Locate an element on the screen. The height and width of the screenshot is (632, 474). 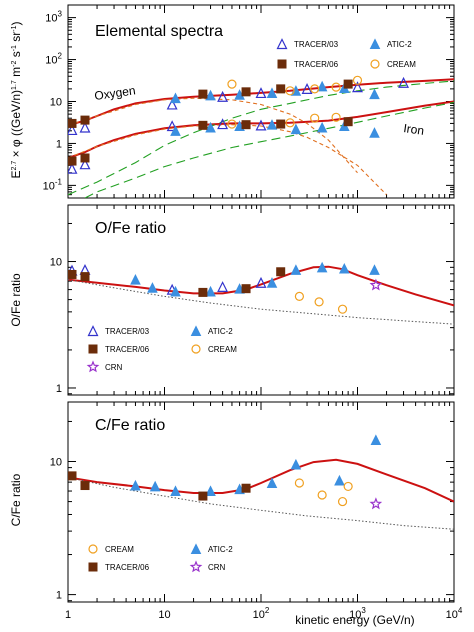
x-tick-label: 1 is located at coordinates (68, 615).